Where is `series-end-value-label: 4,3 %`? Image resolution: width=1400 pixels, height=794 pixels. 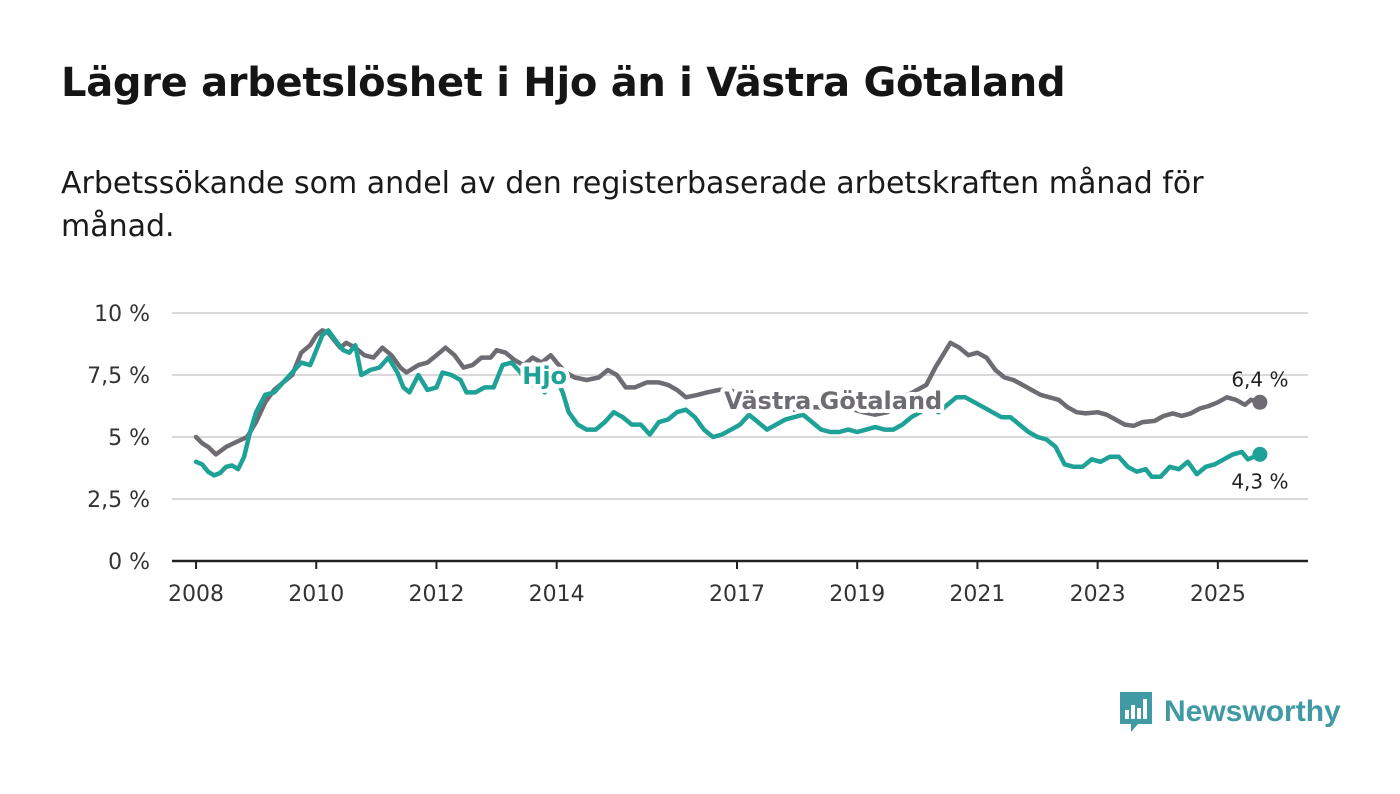 series-end-value-label: 4,3 % is located at coordinates (1259, 481).